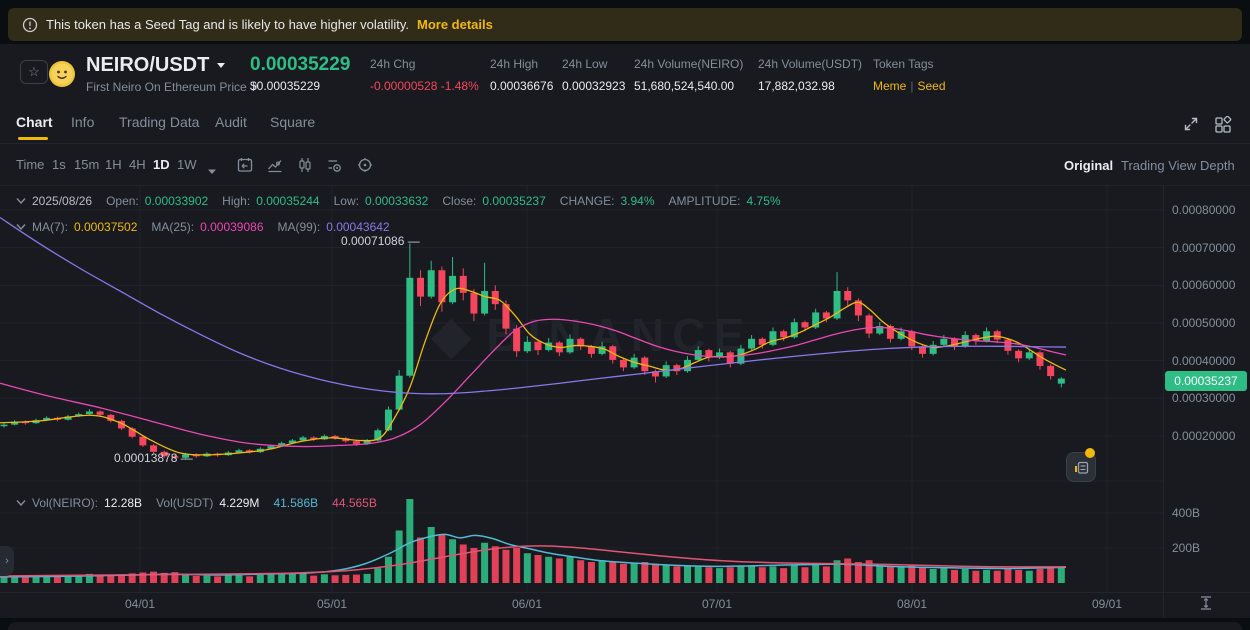 Image resolution: width=1250 pixels, height=630 pixels. I want to click on volume-axis-label: 200B, so click(1186, 548).